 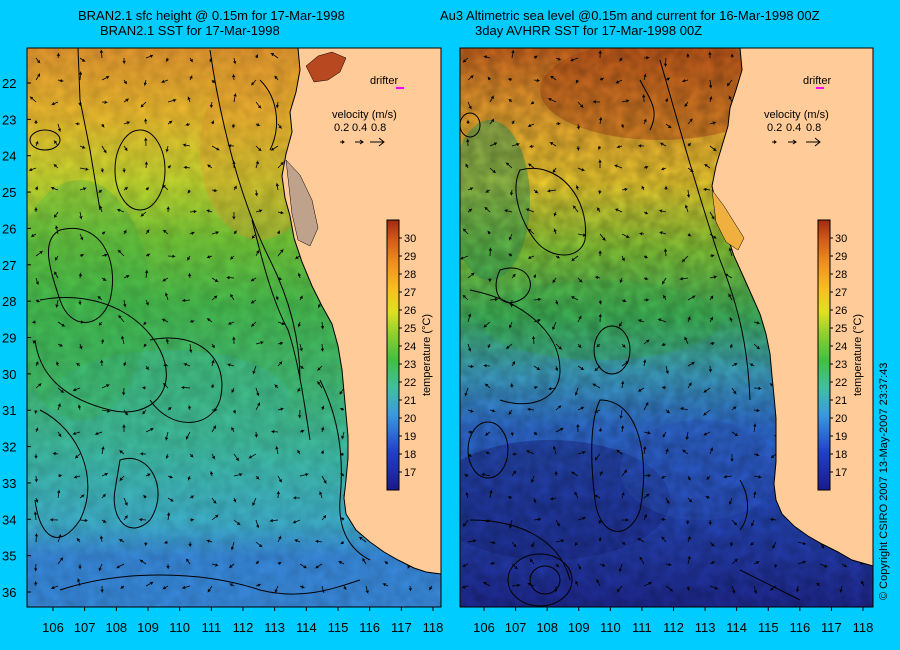 I want to click on lat-tick-label: 23, so click(x=9, y=119).